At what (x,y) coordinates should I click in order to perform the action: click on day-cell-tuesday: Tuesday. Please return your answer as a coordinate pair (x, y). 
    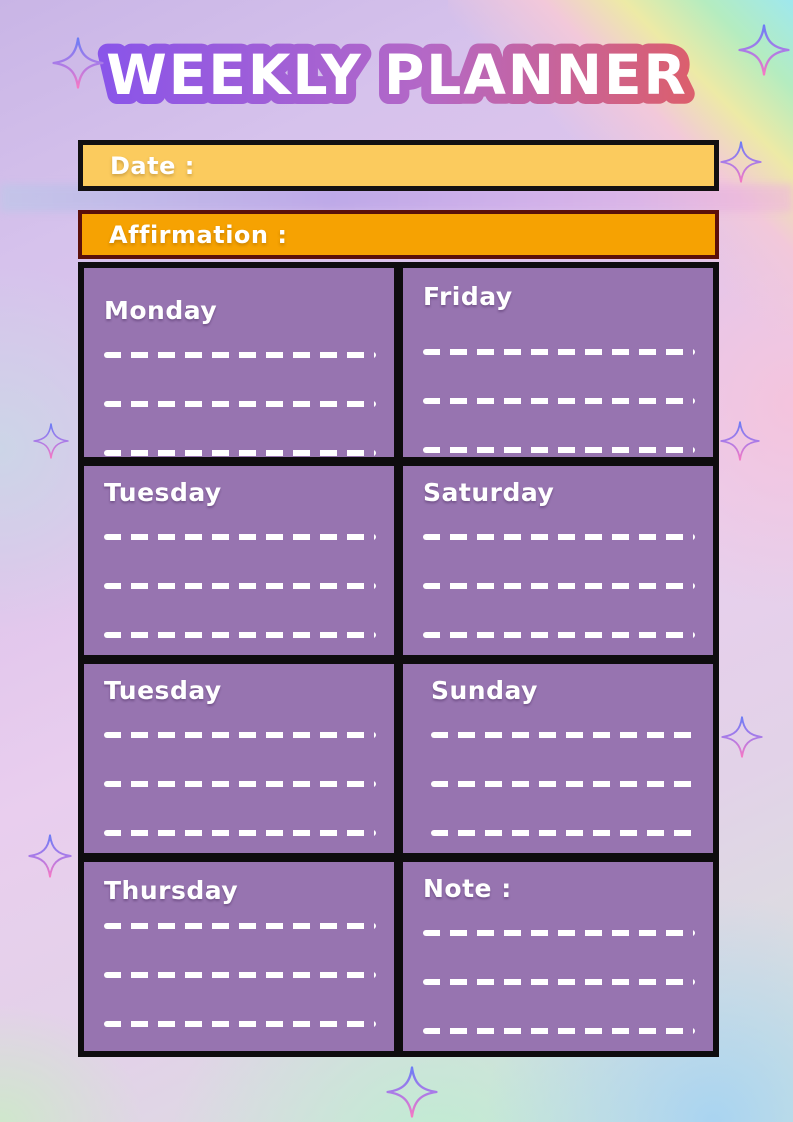
    Looking at the image, I should click on (239, 560).